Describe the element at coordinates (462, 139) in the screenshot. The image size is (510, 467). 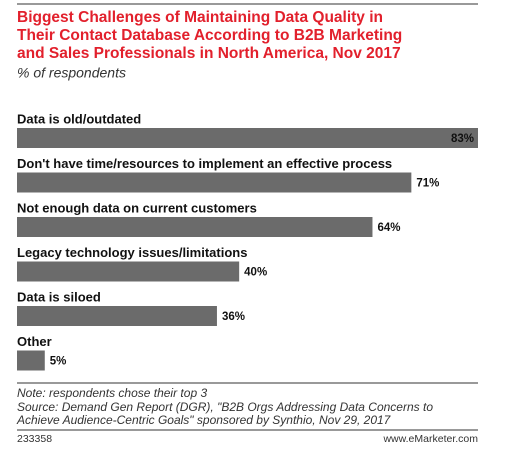
I see `value-label: 83%` at that location.